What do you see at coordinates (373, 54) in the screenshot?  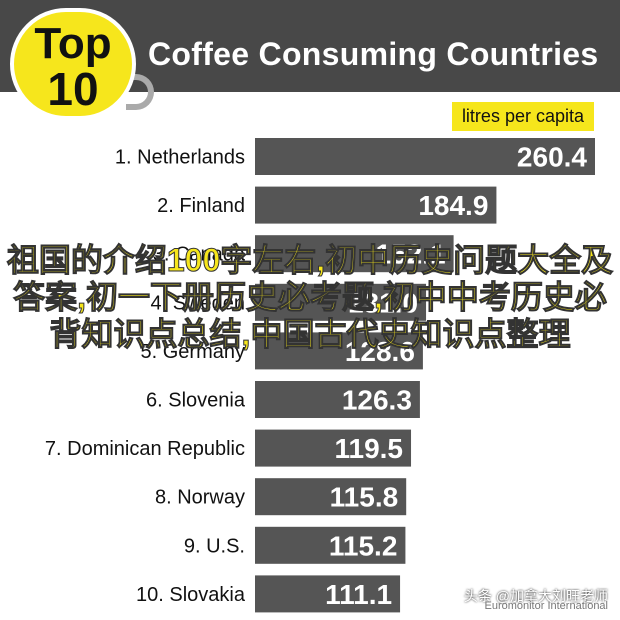 I see `chart-title: Coffee Consuming Countries` at bounding box center [373, 54].